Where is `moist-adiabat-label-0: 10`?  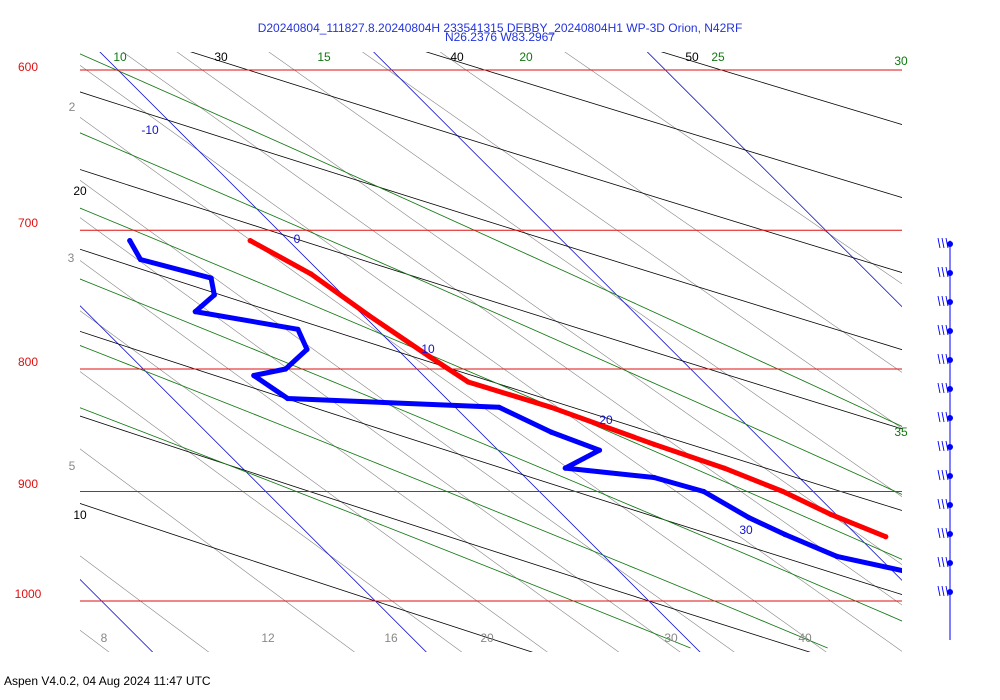
moist-adiabat-label-0: 10 is located at coordinates (120, 57).